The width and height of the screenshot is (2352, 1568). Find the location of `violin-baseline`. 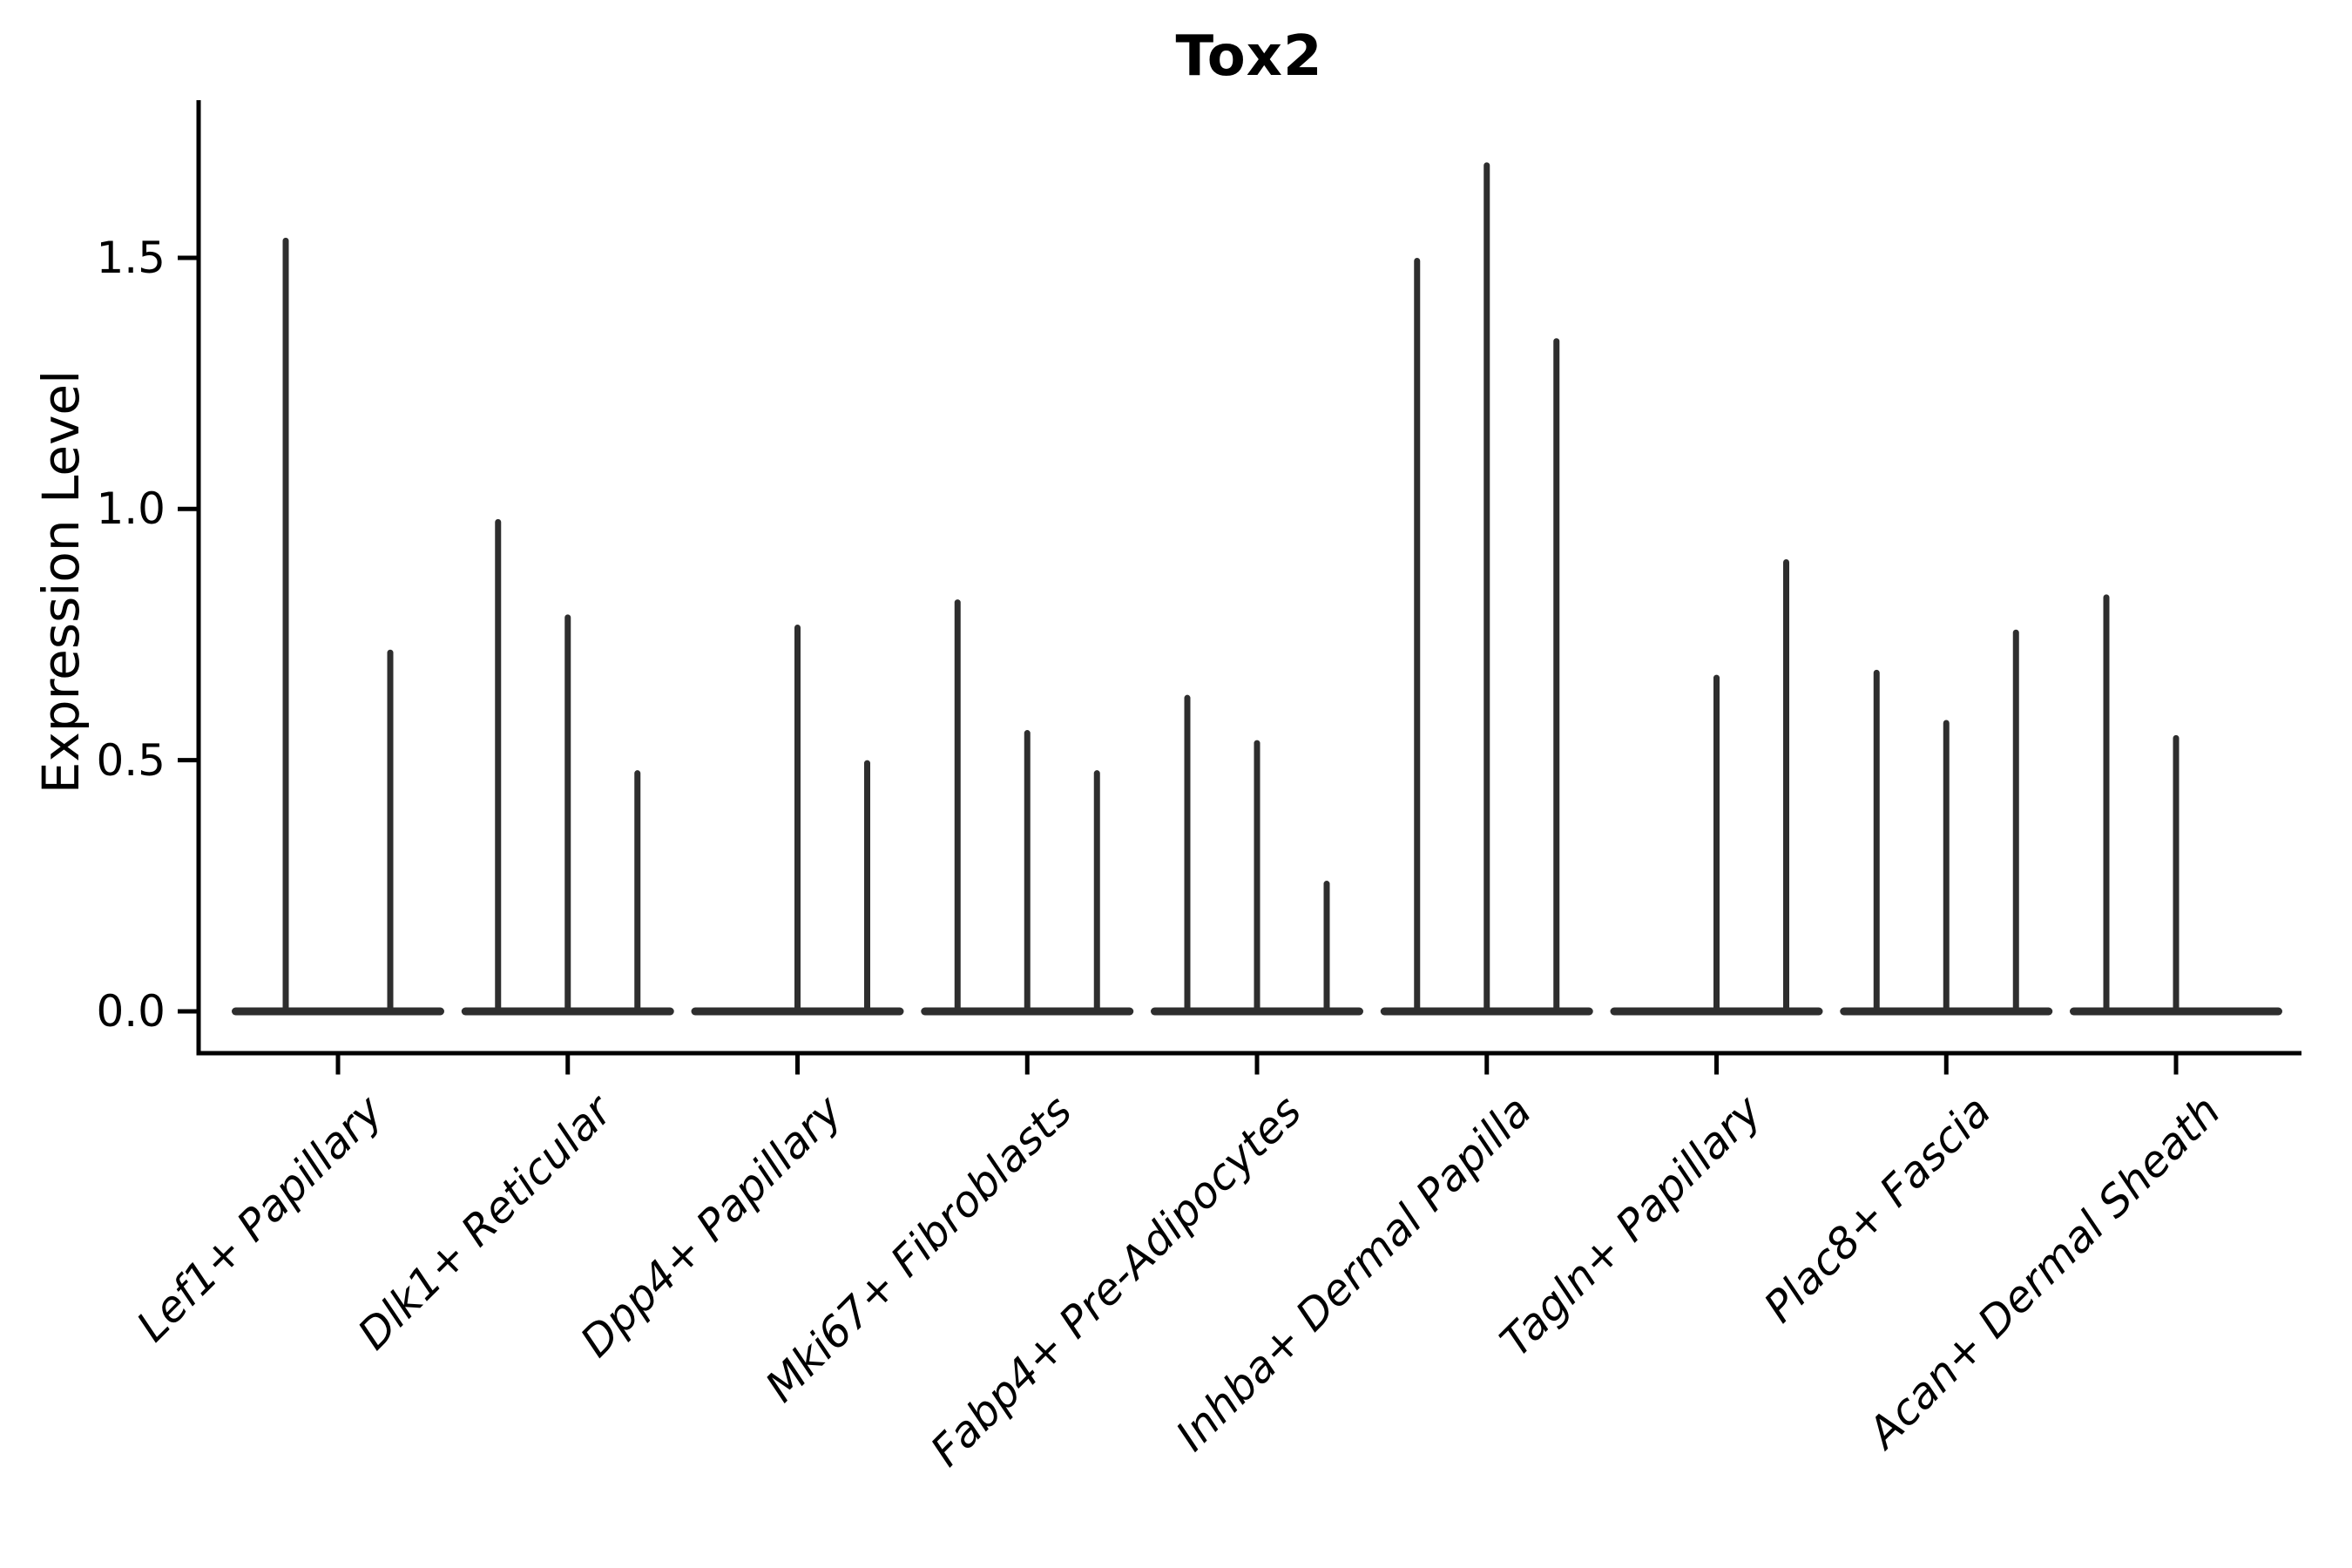

violin-baseline is located at coordinates (338, 1012).